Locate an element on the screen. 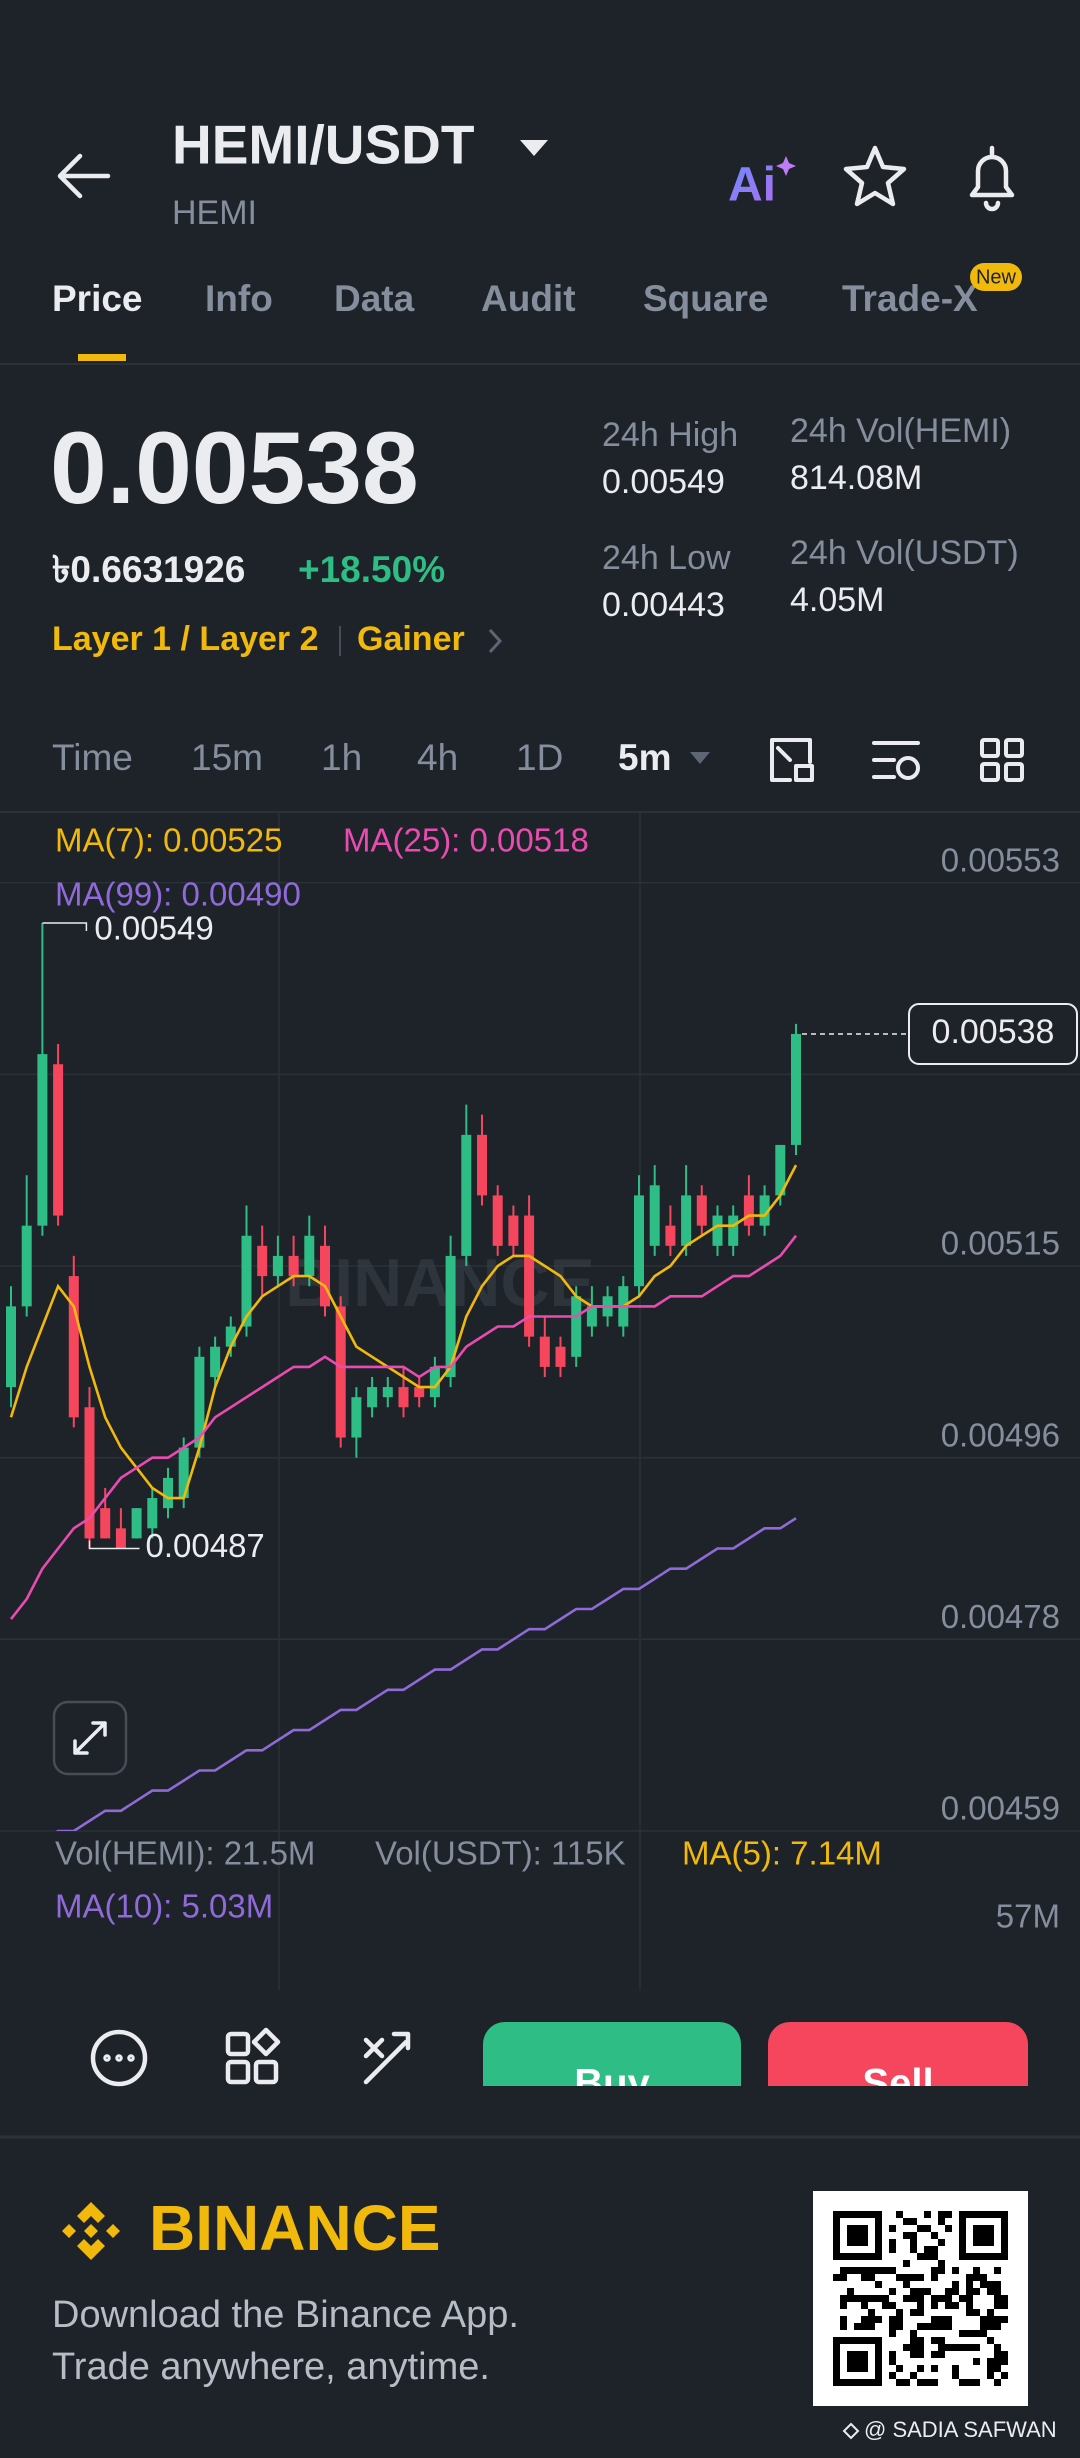  tab: Trade-X is located at coordinates (910, 298).